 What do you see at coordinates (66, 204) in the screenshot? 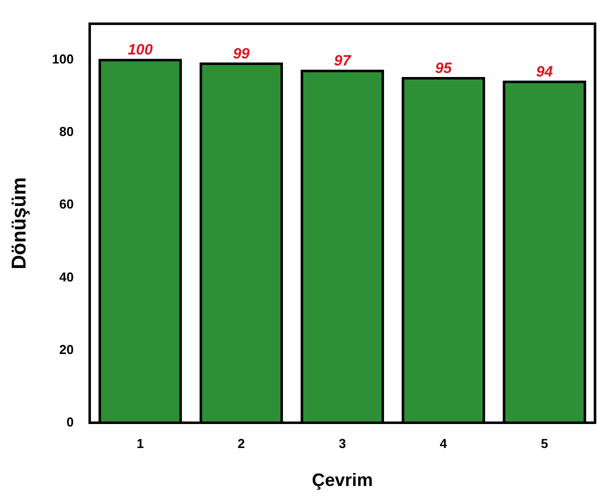
I see `y-tick-label: 60` at bounding box center [66, 204].